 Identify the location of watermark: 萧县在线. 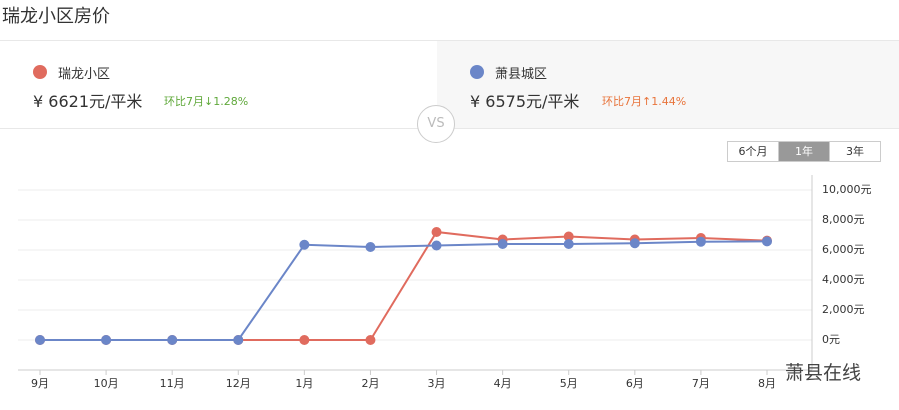
(823, 373).